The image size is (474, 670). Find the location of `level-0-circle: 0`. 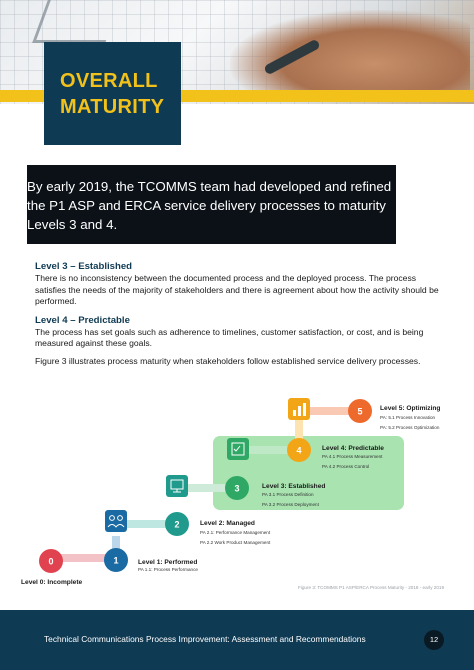

level-0-circle: 0 is located at coordinates (51, 561).